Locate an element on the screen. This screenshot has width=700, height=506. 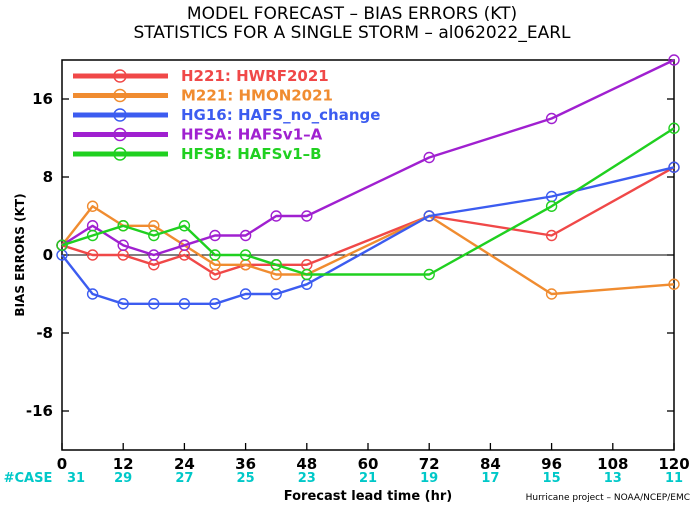
case-count: 19 is located at coordinates (429, 478).